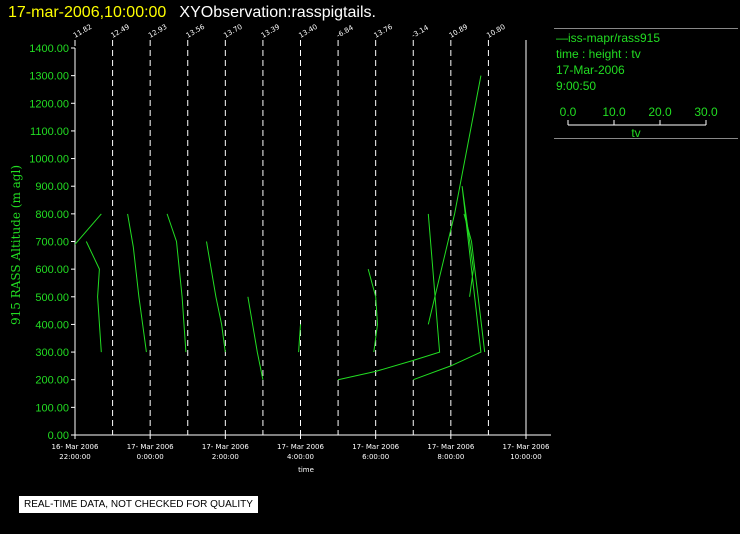 This screenshot has height=534, width=740. What do you see at coordinates (458, 31) in the screenshot?
I see `profile-value-label: 10.89` at bounding box center [458, 31].